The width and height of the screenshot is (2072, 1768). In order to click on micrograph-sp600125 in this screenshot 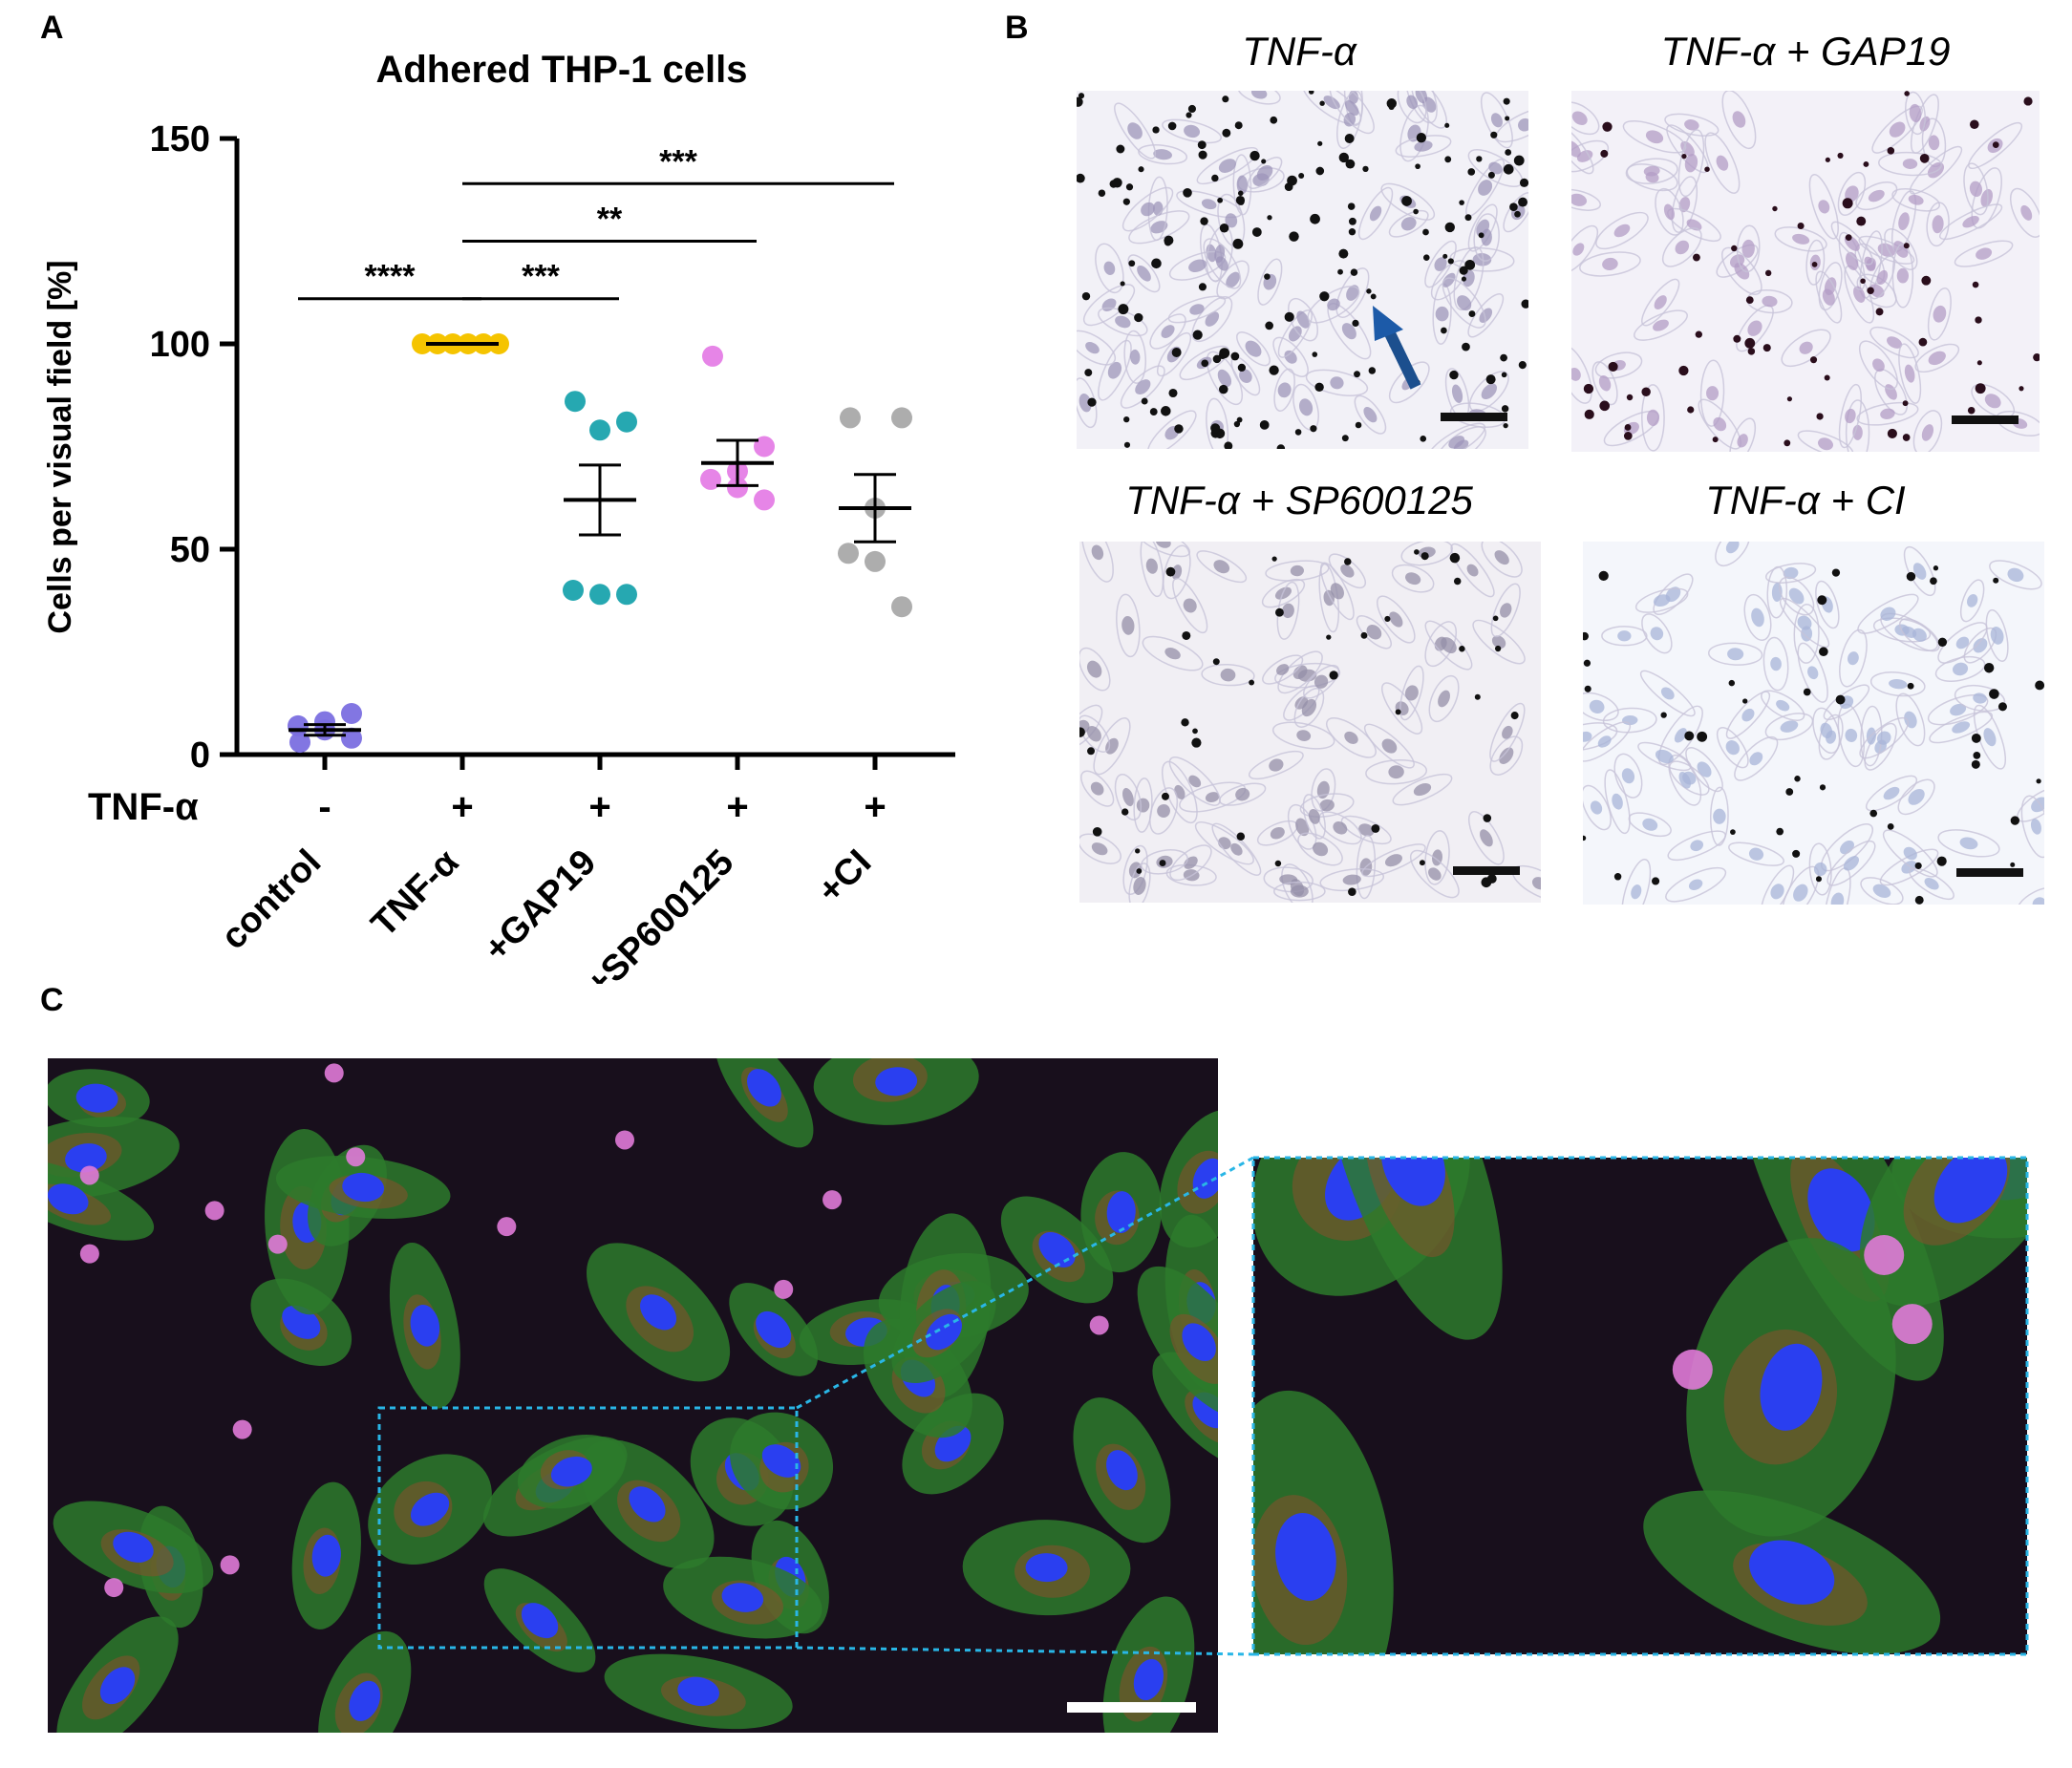, I will do `click(1310, 723)`.